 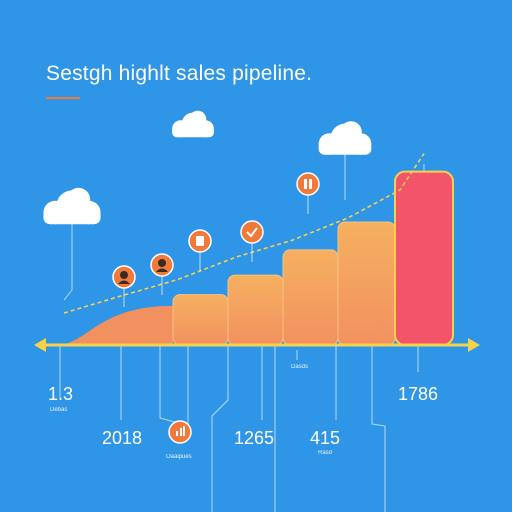 I want to click on document-icon, so click(x=200, y=250).